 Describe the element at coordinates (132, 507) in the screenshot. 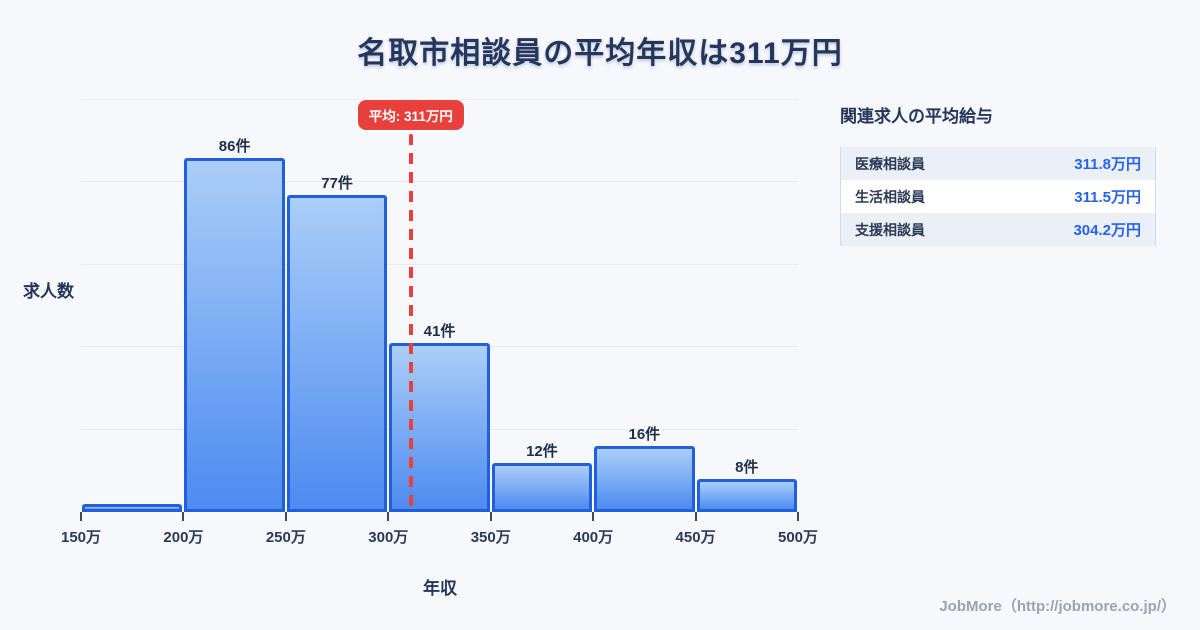

I see `histogram-bar` at that location.